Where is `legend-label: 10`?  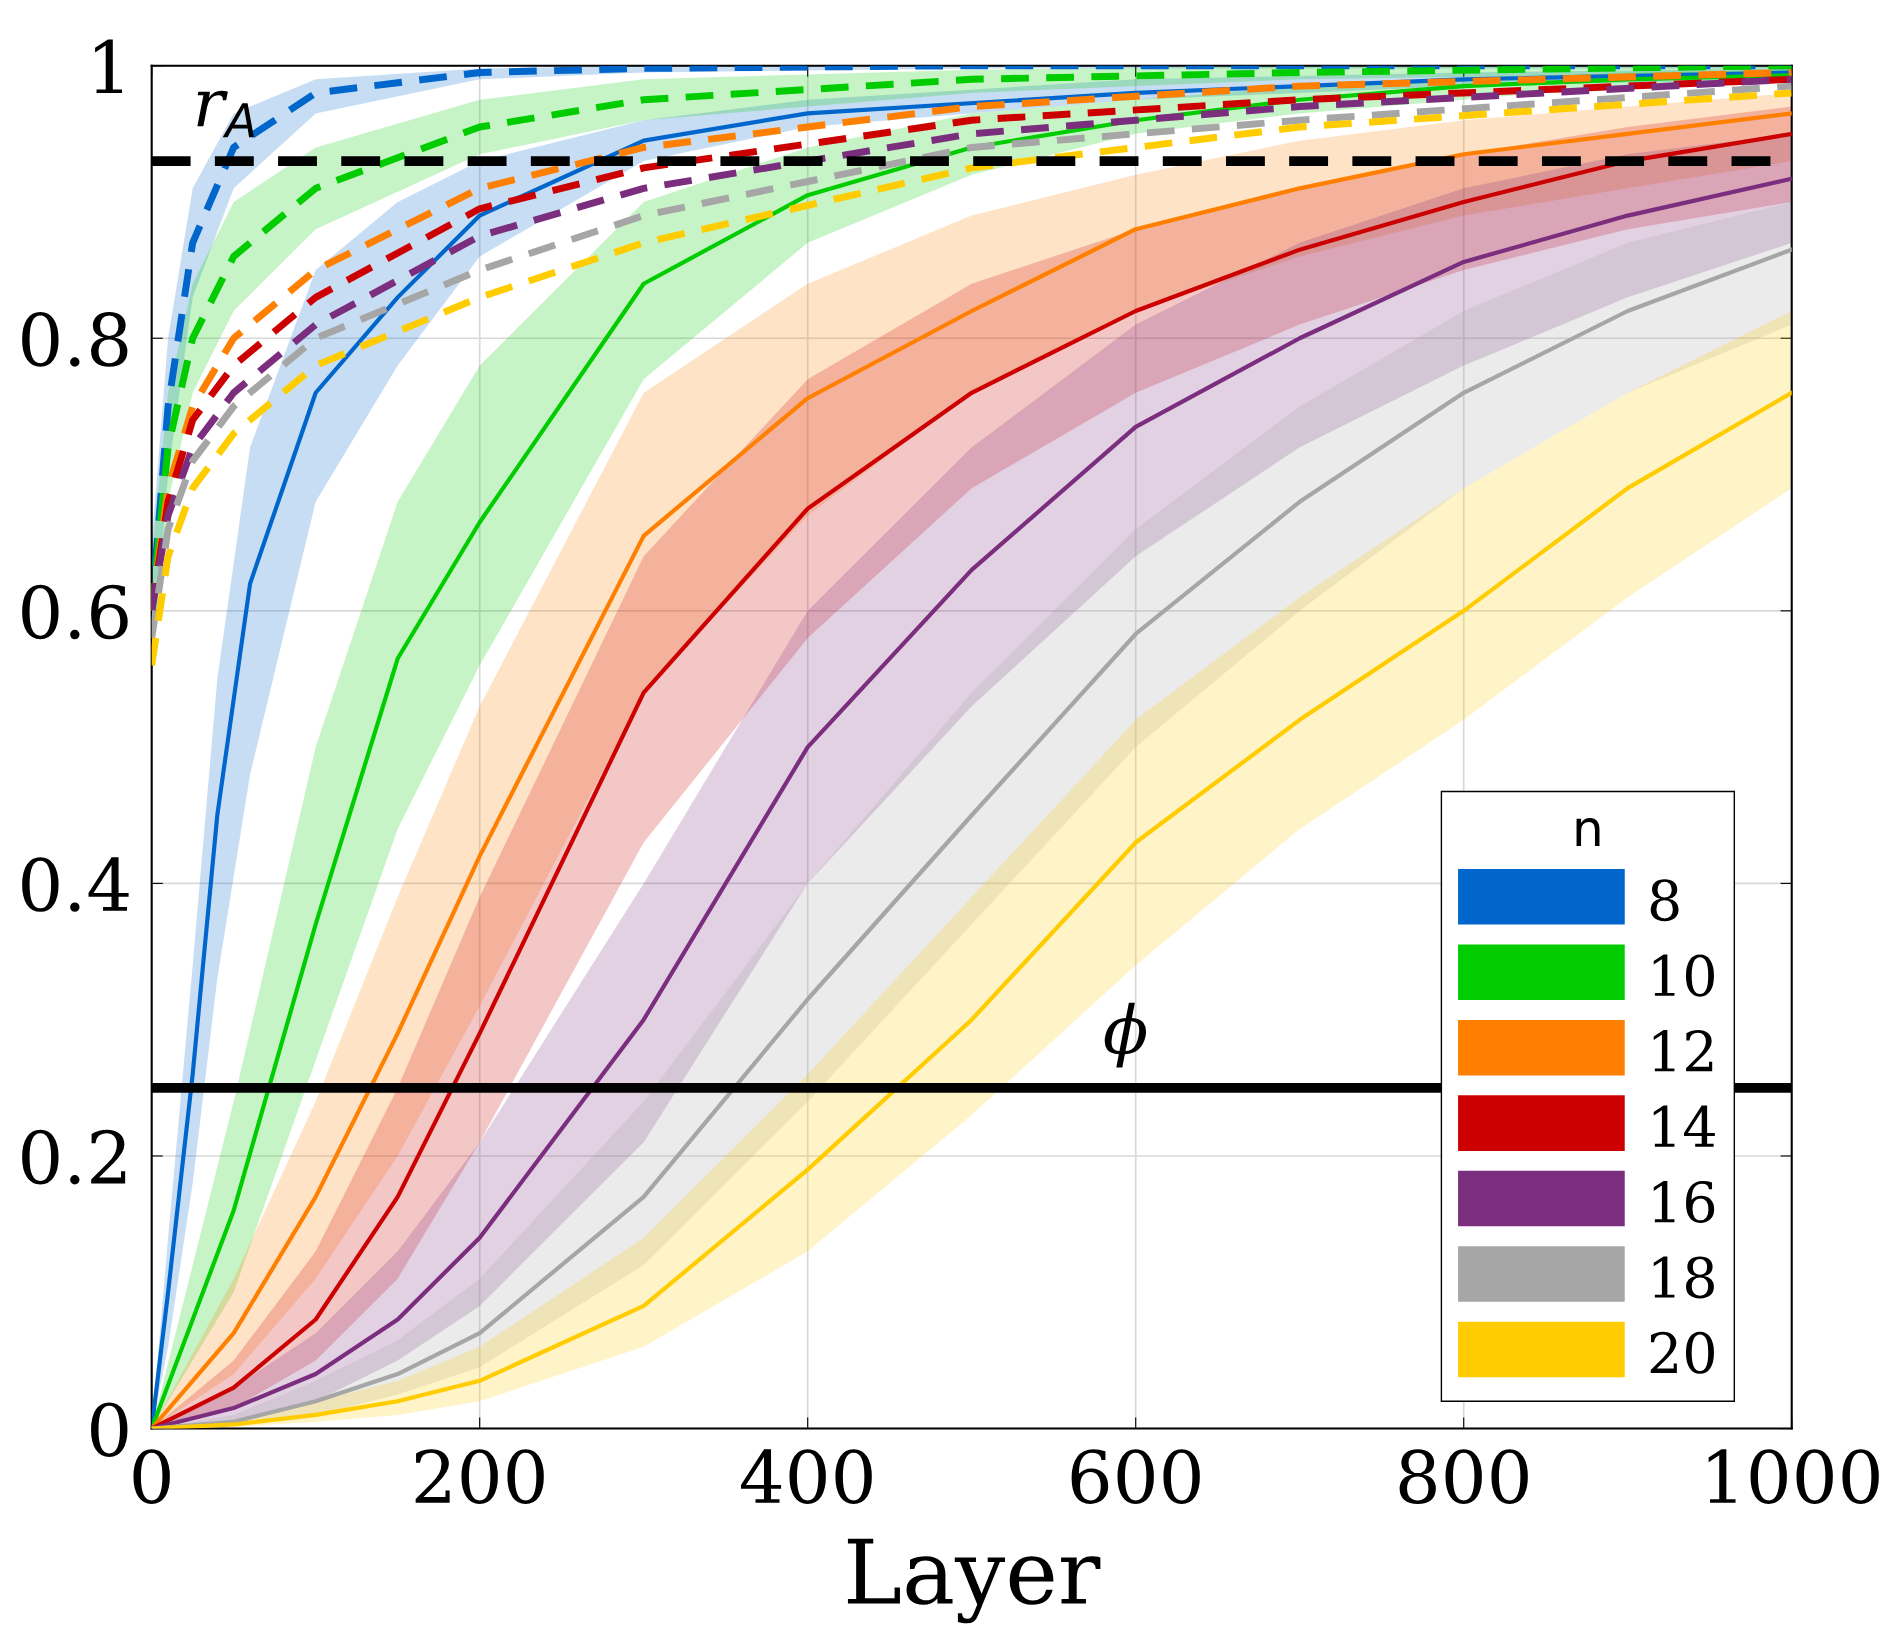
legend-label: 10 is located at coordinates (1683, 975).